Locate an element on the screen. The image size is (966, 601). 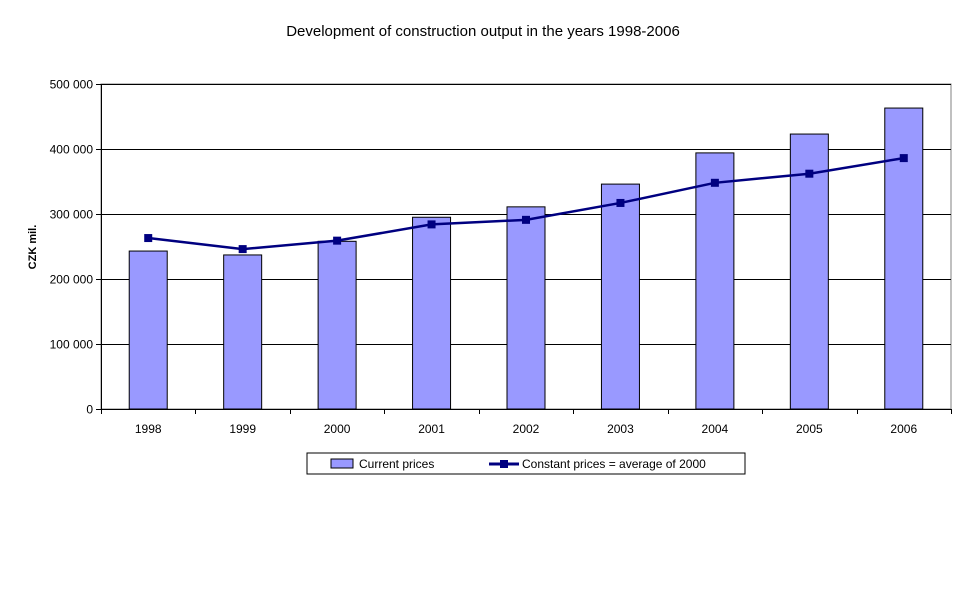
legend-label-current-prices: Current prices is located at coordinates (396, 464).